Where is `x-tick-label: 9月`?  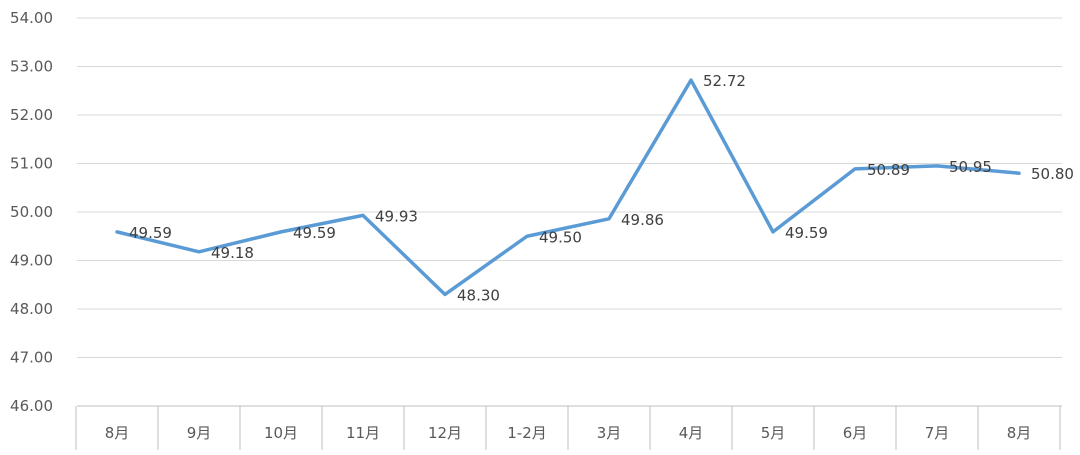 x-tick-label: 9月 is located at coordinates (199, 433).